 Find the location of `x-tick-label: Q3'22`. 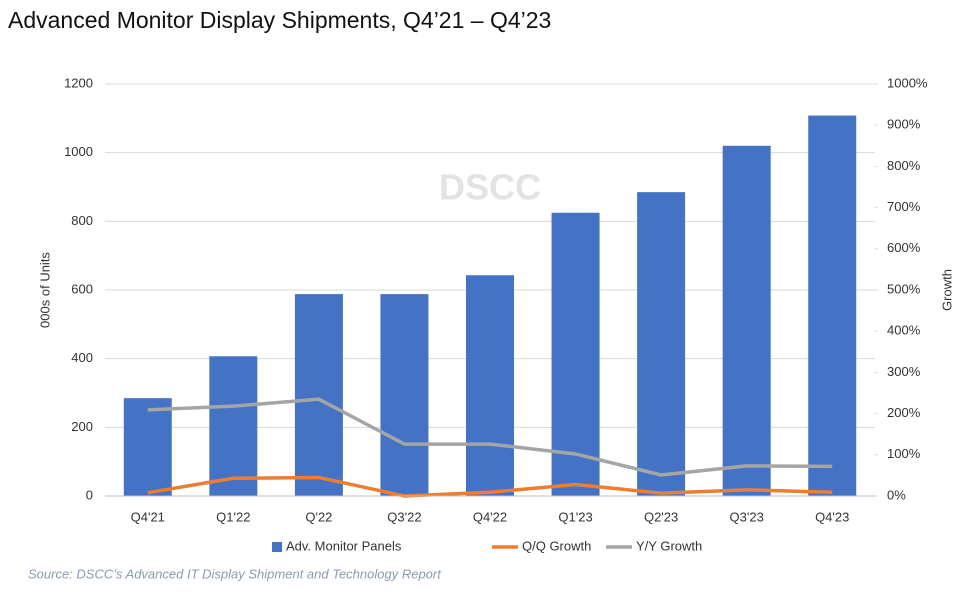

x-tick-label: Q3'22 is located at coordinates (404, 516).